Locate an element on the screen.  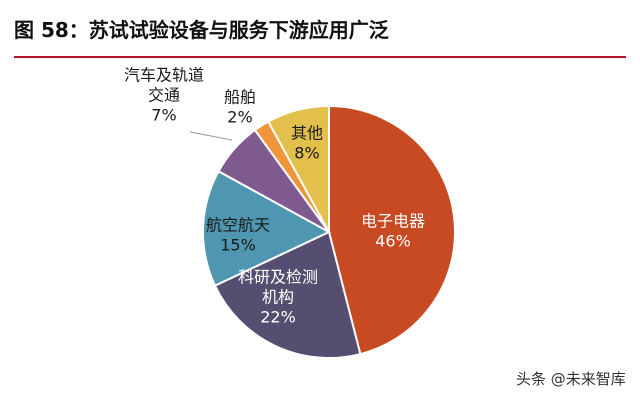
leader-line is located at coordinates (211, 136).